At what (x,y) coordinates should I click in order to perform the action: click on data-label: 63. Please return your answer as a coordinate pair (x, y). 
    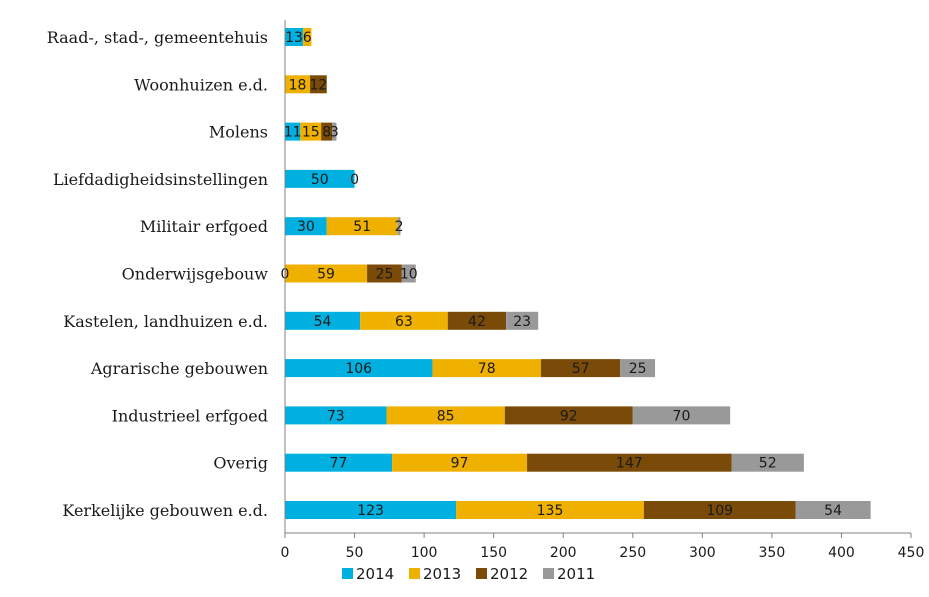
    Looking at the image, I should click on (404, 322).